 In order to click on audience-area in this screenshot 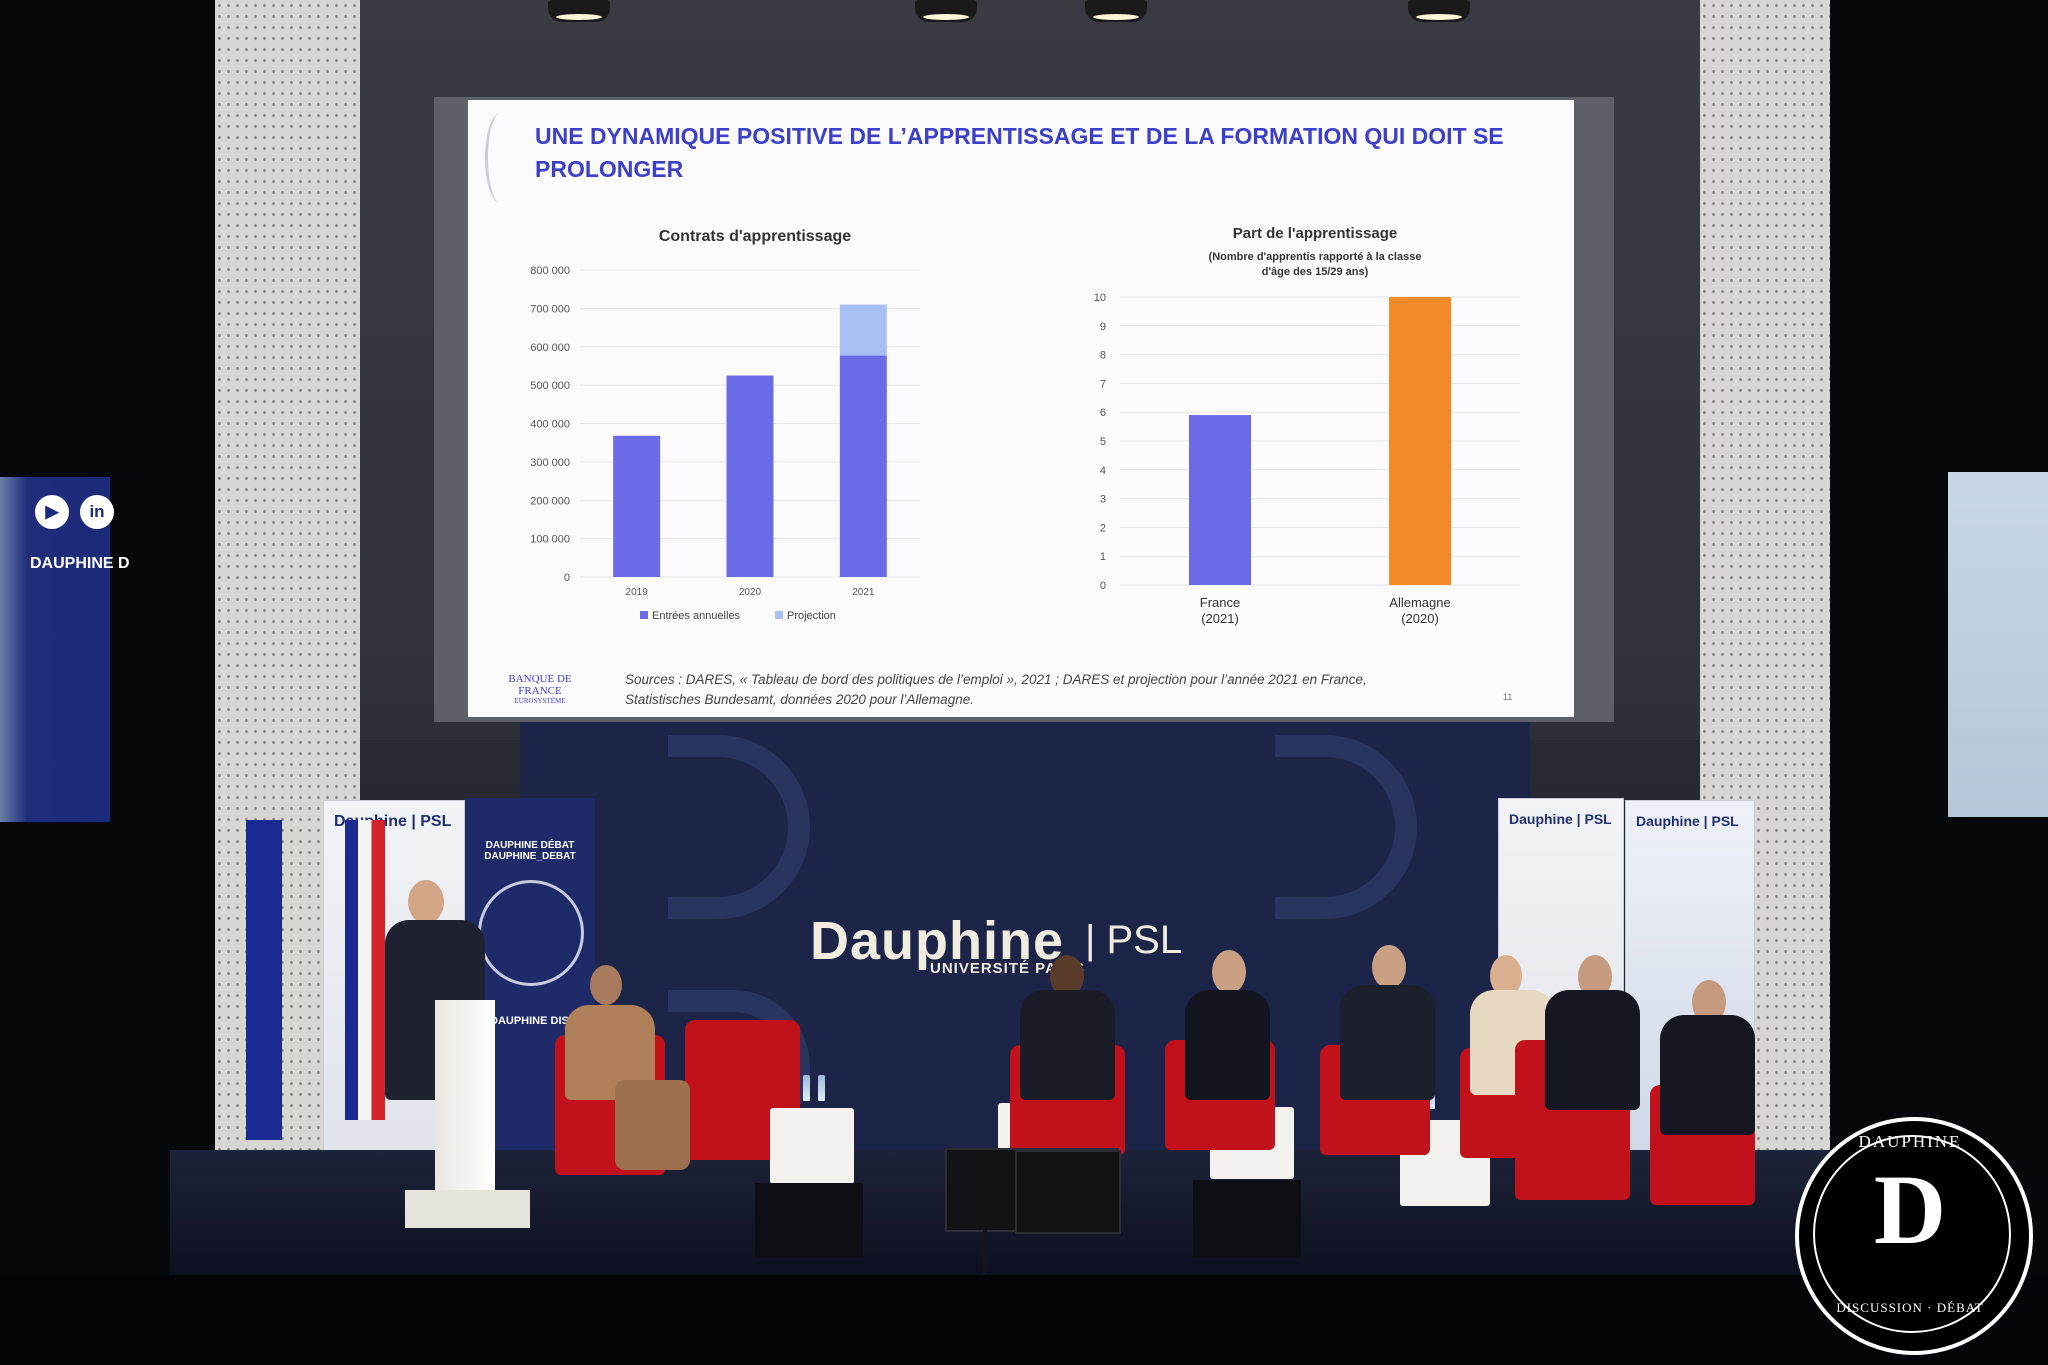, I will do `click(1024, 1320)`.